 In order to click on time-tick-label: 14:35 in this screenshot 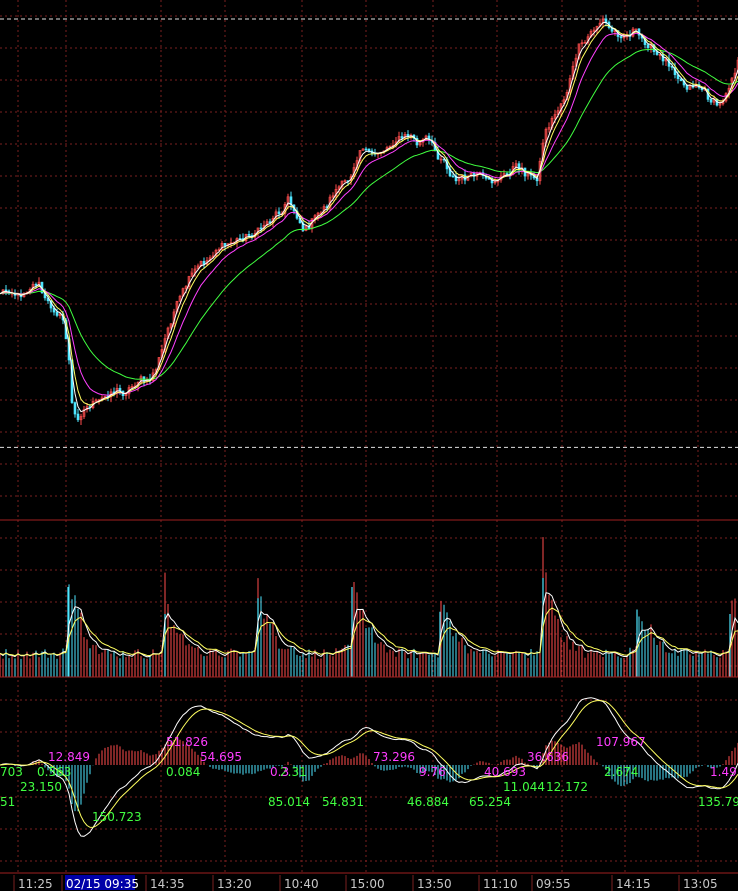, I will do `click(167, 884)`.